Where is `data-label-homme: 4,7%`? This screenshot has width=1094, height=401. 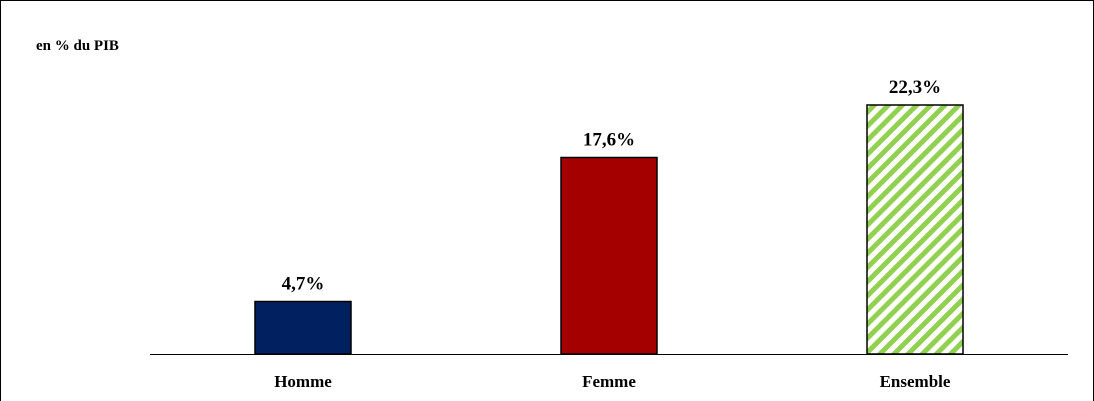
data-label-homme: 4,7% is located at coordinates (303, 284).